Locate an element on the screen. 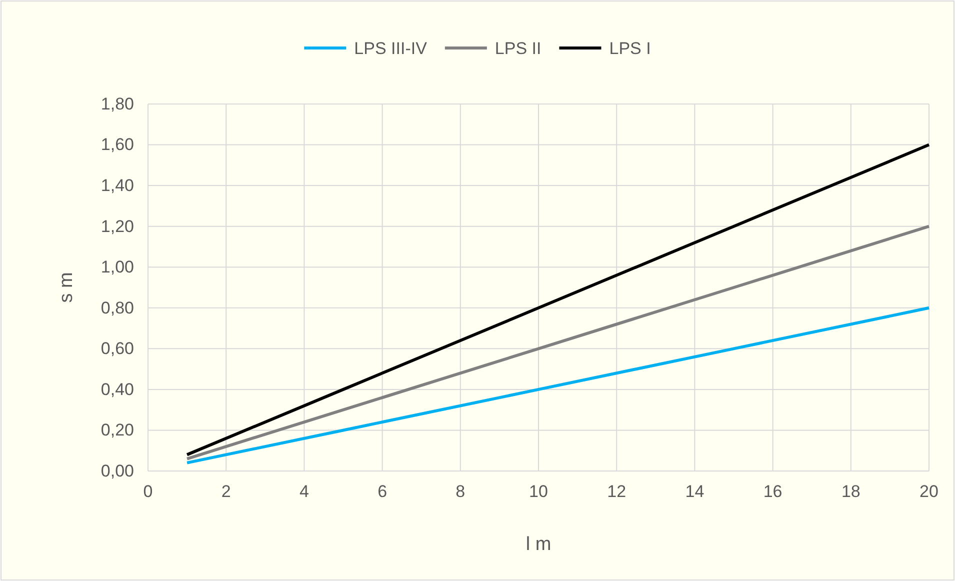 The height and width of the screenshot is (581, 955). y-tick-label: 1,60 is located at coordinates (117, 144).